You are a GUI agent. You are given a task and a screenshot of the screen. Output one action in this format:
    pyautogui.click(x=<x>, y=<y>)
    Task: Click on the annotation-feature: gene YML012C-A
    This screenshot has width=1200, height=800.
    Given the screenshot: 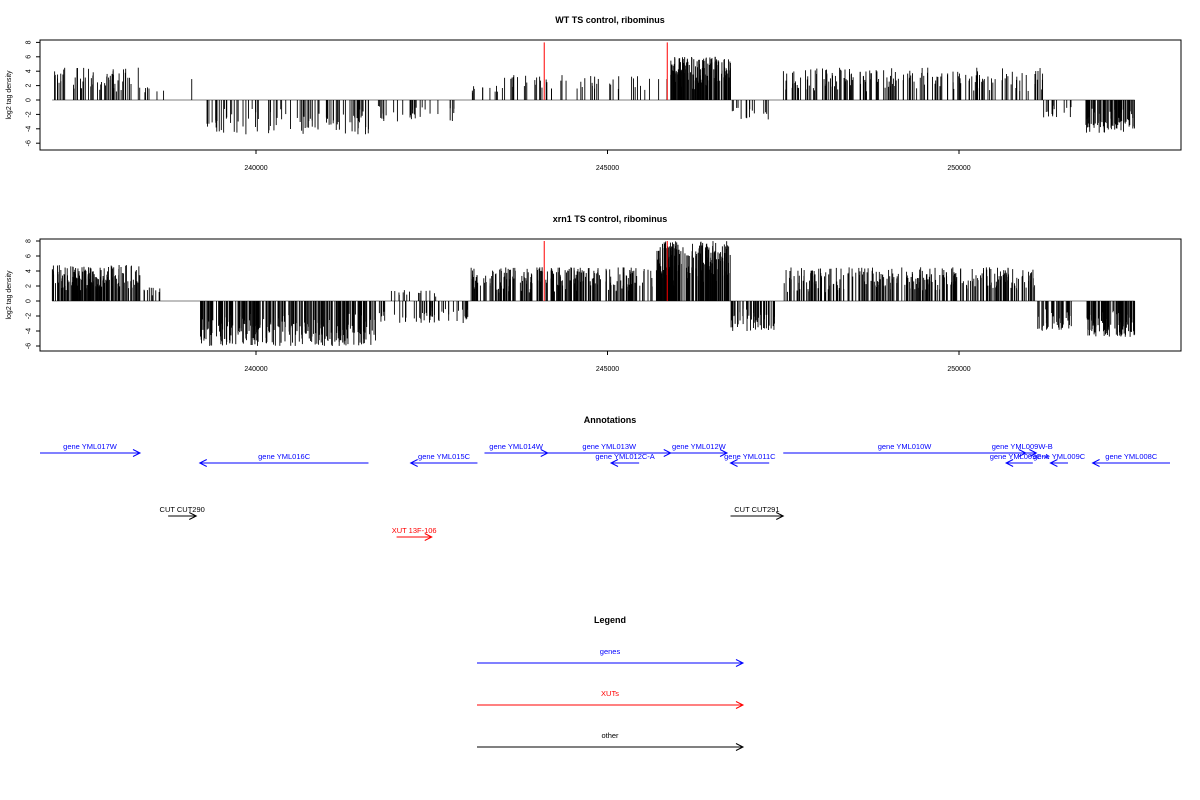 What is the action you would take?
    pyautogui.click(x=625, y=459)
    